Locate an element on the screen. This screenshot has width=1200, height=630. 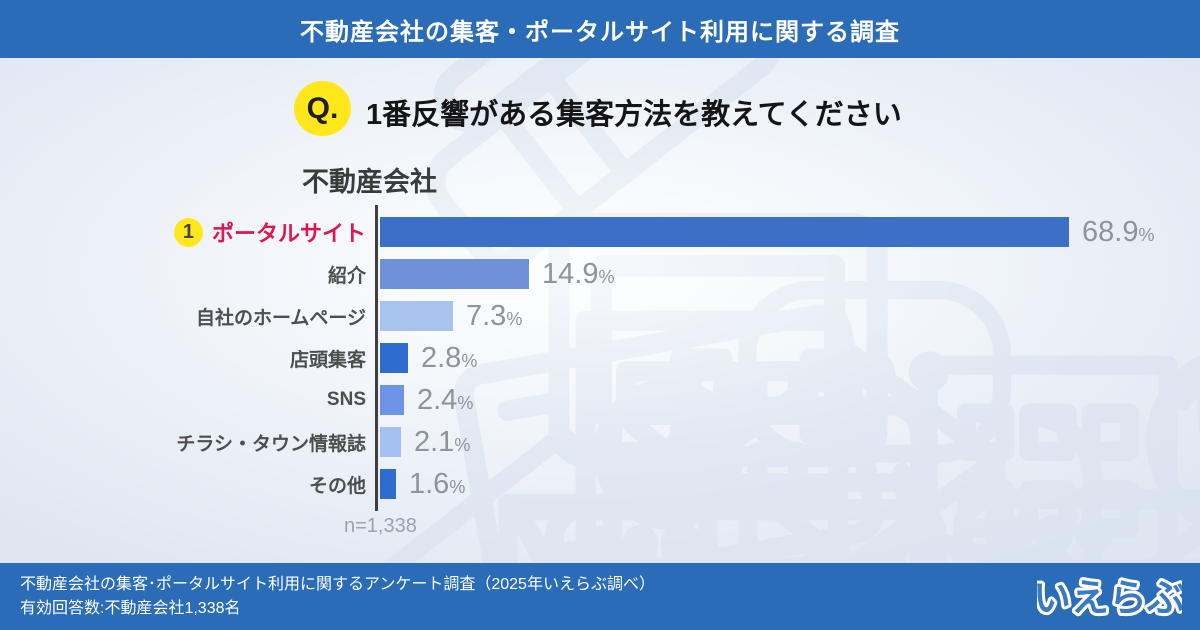
brand-logo-text: いえらぶ is located at coordinates (1109, 599).